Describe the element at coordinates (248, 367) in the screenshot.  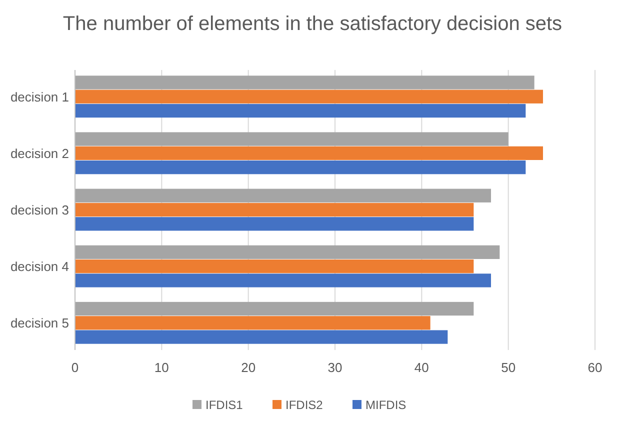
I see `x-tick-label: 20` at that location.